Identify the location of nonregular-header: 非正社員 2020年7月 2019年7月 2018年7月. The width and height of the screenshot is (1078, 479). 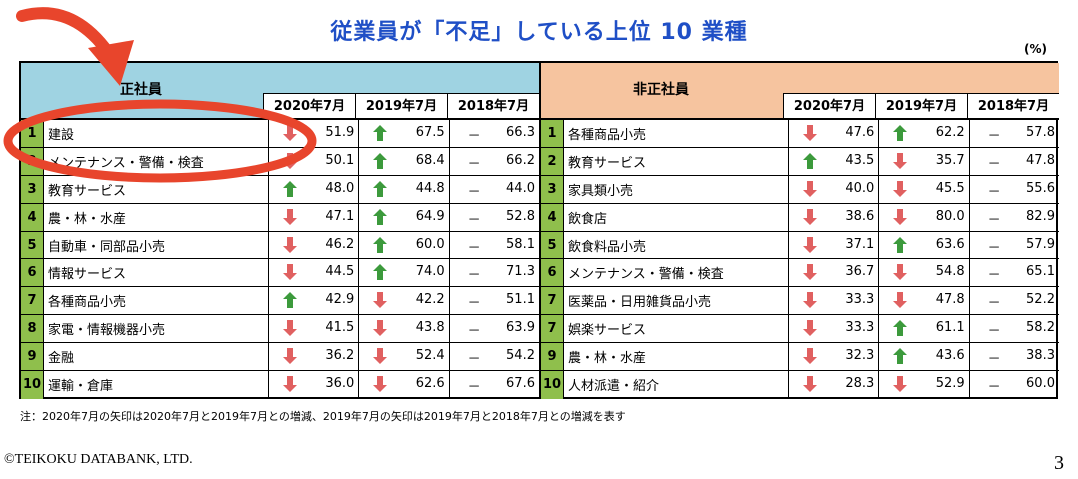
(800, 91).